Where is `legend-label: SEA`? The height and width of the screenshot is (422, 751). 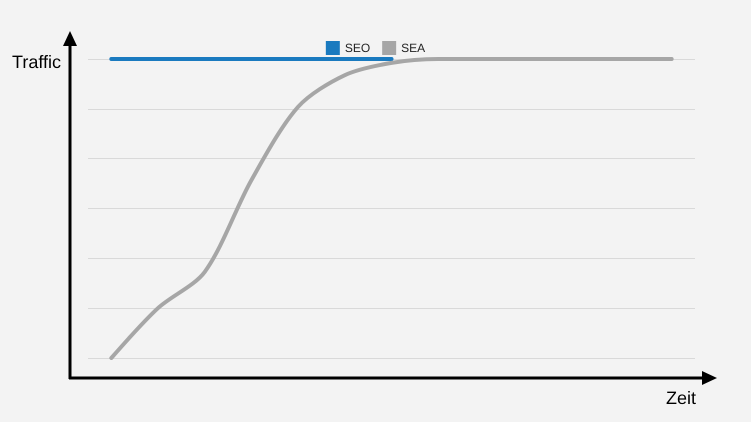 legend-label: SEA is located at coordinates (413, 48).